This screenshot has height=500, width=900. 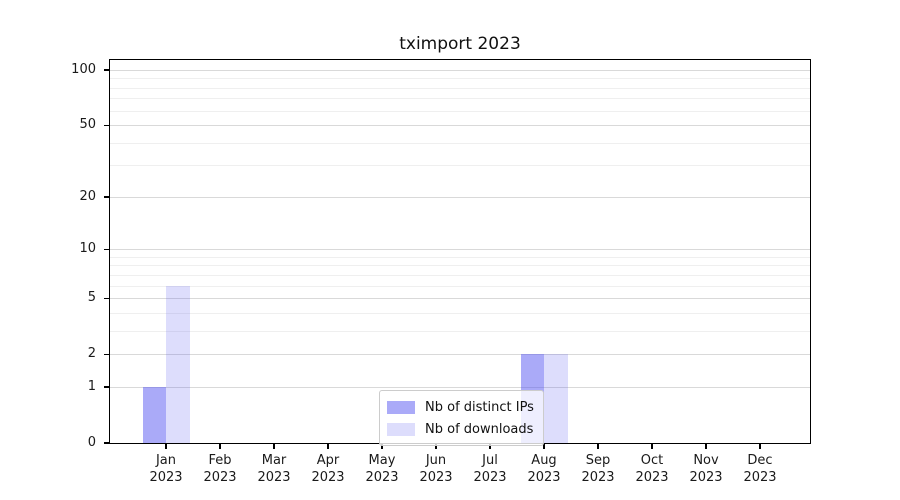 What do you see at coordinates (461, 418) in the screenshot?
I see `legend: Nb of distinct IPs Nb of downloads` at bounding box center [461, 418].